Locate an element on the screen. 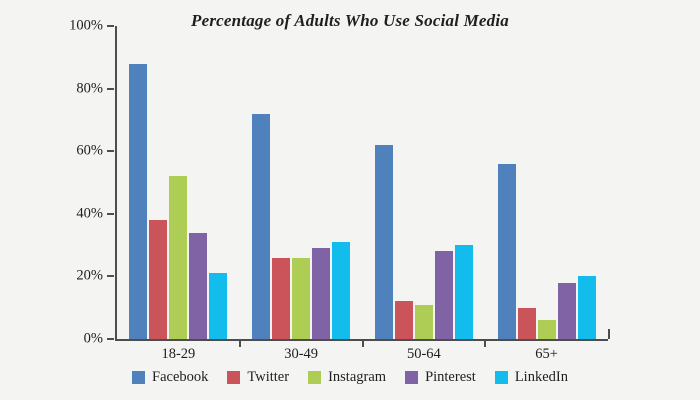 This screenshot has width=700, height=400. bar-twitter-65+ is located at coordinates (526, 323).